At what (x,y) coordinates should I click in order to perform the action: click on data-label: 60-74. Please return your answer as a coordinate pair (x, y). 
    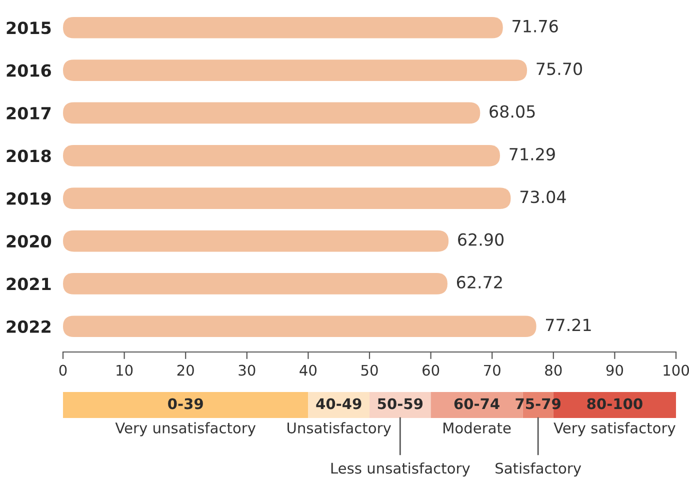
    Looking at the image, I should click on (477, 404).